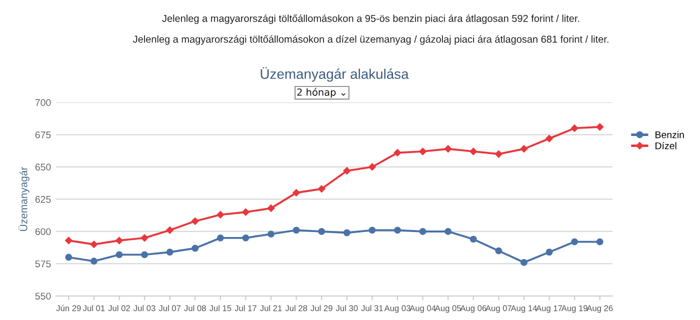 Image resolution: width=700 pixels, height=320 pixels. What do you see at coordinates (220, 308) in the screenshot?
I see `x-tick-label: Jul 15` at bounding box center [220, 308].